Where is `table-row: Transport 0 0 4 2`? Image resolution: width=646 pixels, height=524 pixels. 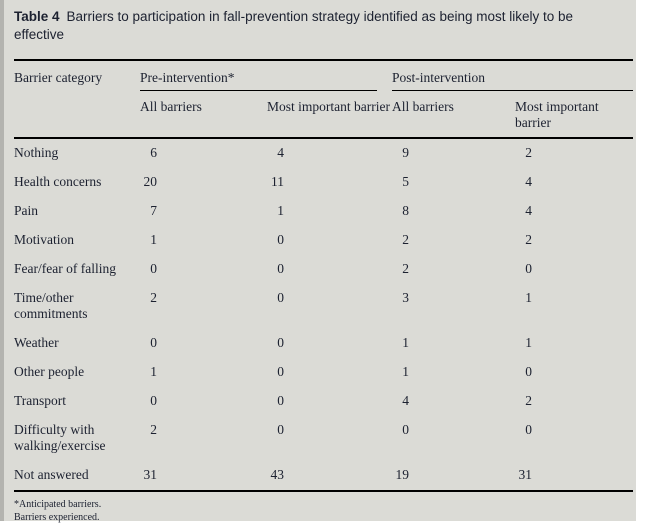 table-row: Transport 0 0 4 2 is located at coordinates (323, 401).